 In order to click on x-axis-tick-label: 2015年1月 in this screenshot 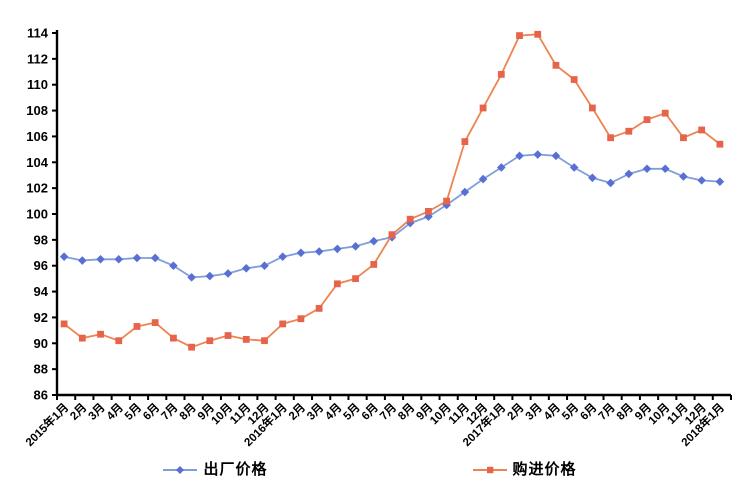, I will do `click(46, 424)`.